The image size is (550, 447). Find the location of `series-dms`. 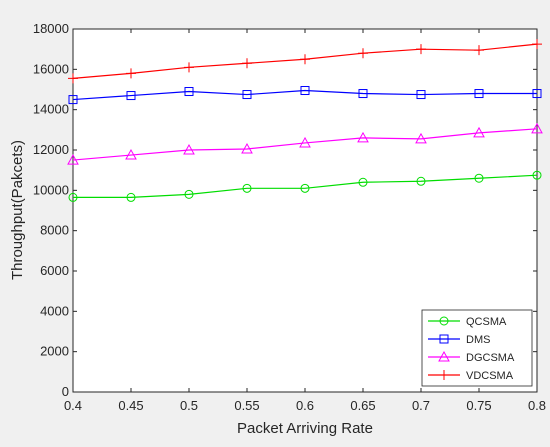

series-dms is located at coordinates (305, 95).